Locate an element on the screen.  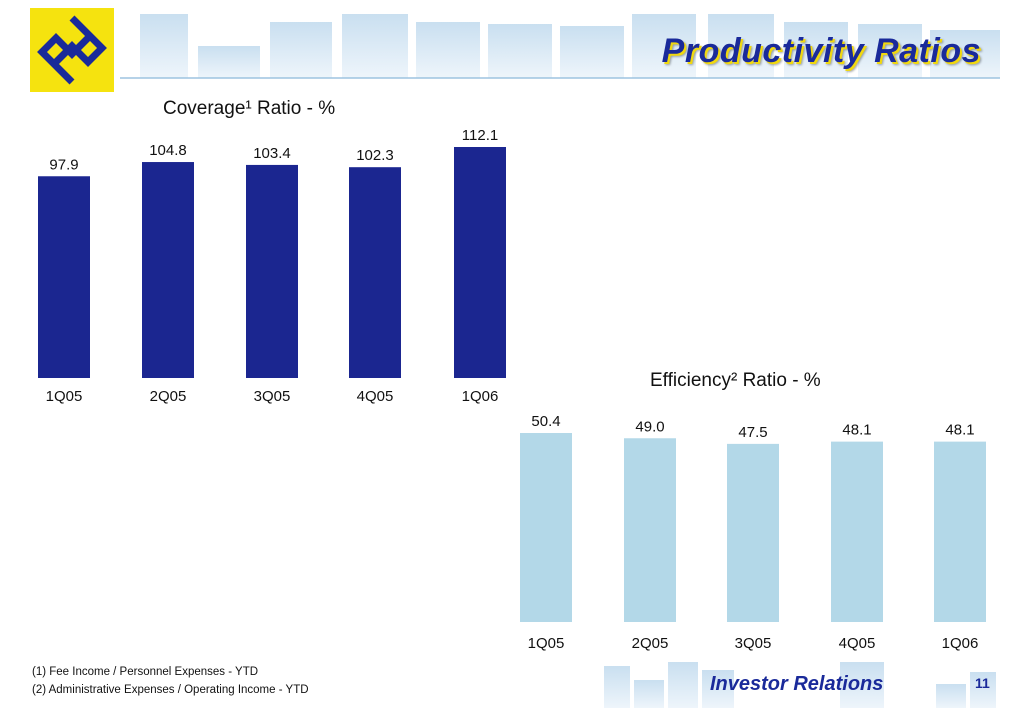
coverage-bar-1Q06 is located at coordinates (480, 262).